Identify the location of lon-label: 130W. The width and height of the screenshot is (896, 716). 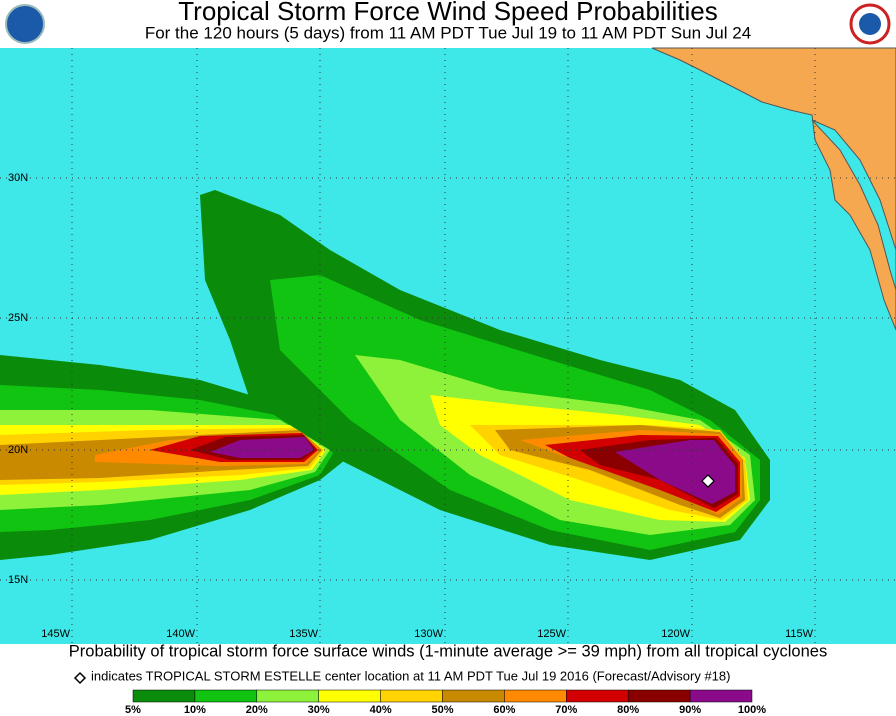
(428, 634).